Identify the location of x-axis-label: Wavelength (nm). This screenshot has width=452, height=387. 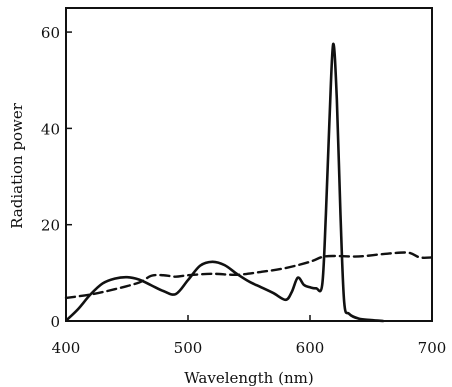
(248, 378).